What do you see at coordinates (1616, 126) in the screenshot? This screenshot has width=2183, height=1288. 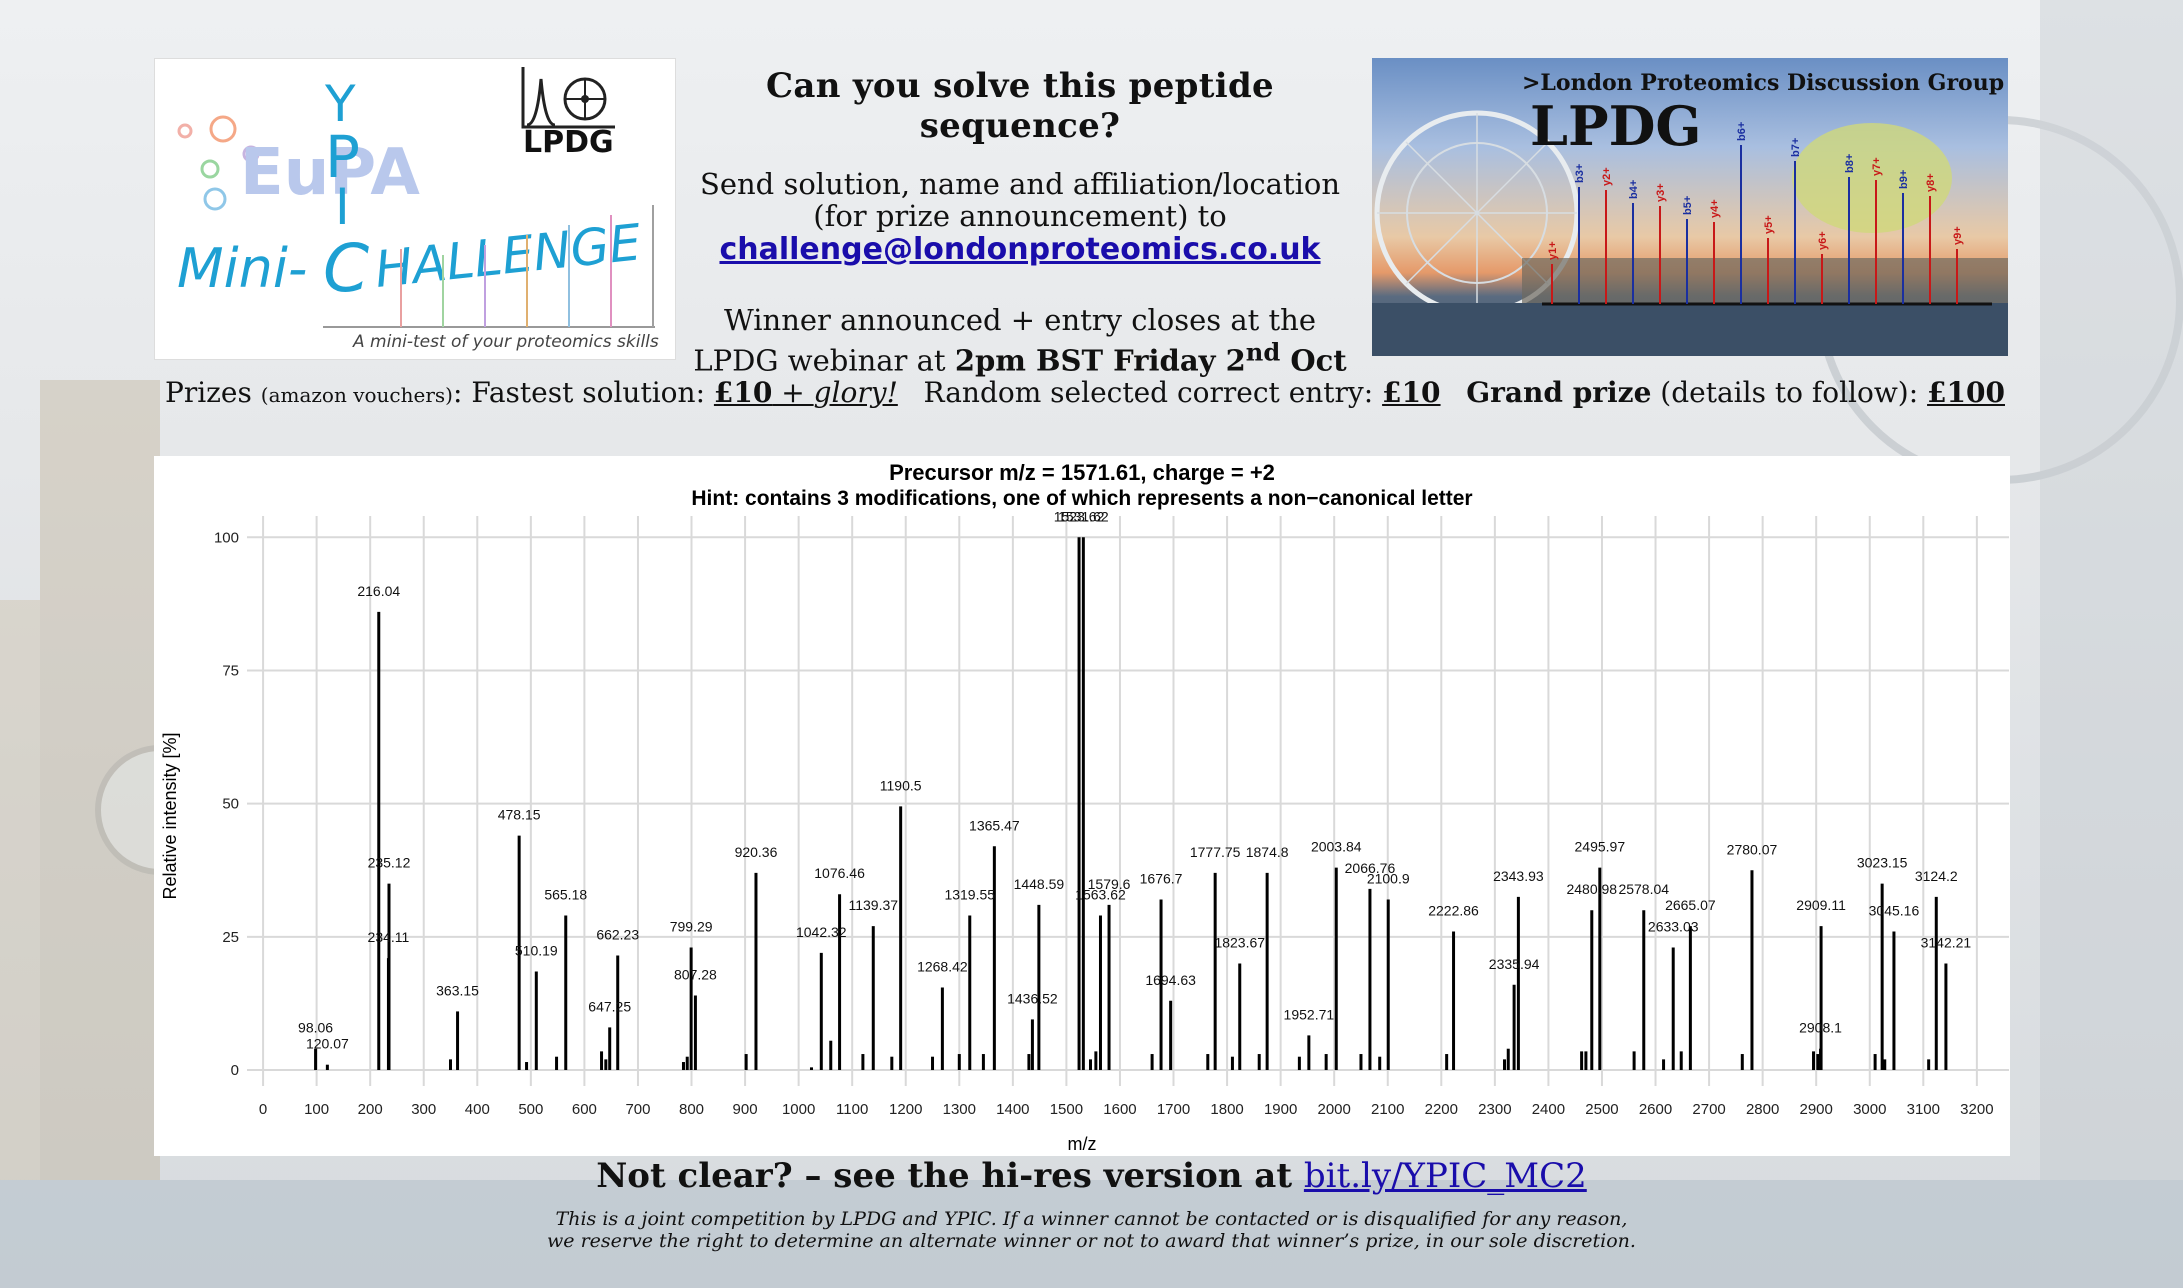 I see `lpdg-title: LPDG` at bounding box center [1616, 126].